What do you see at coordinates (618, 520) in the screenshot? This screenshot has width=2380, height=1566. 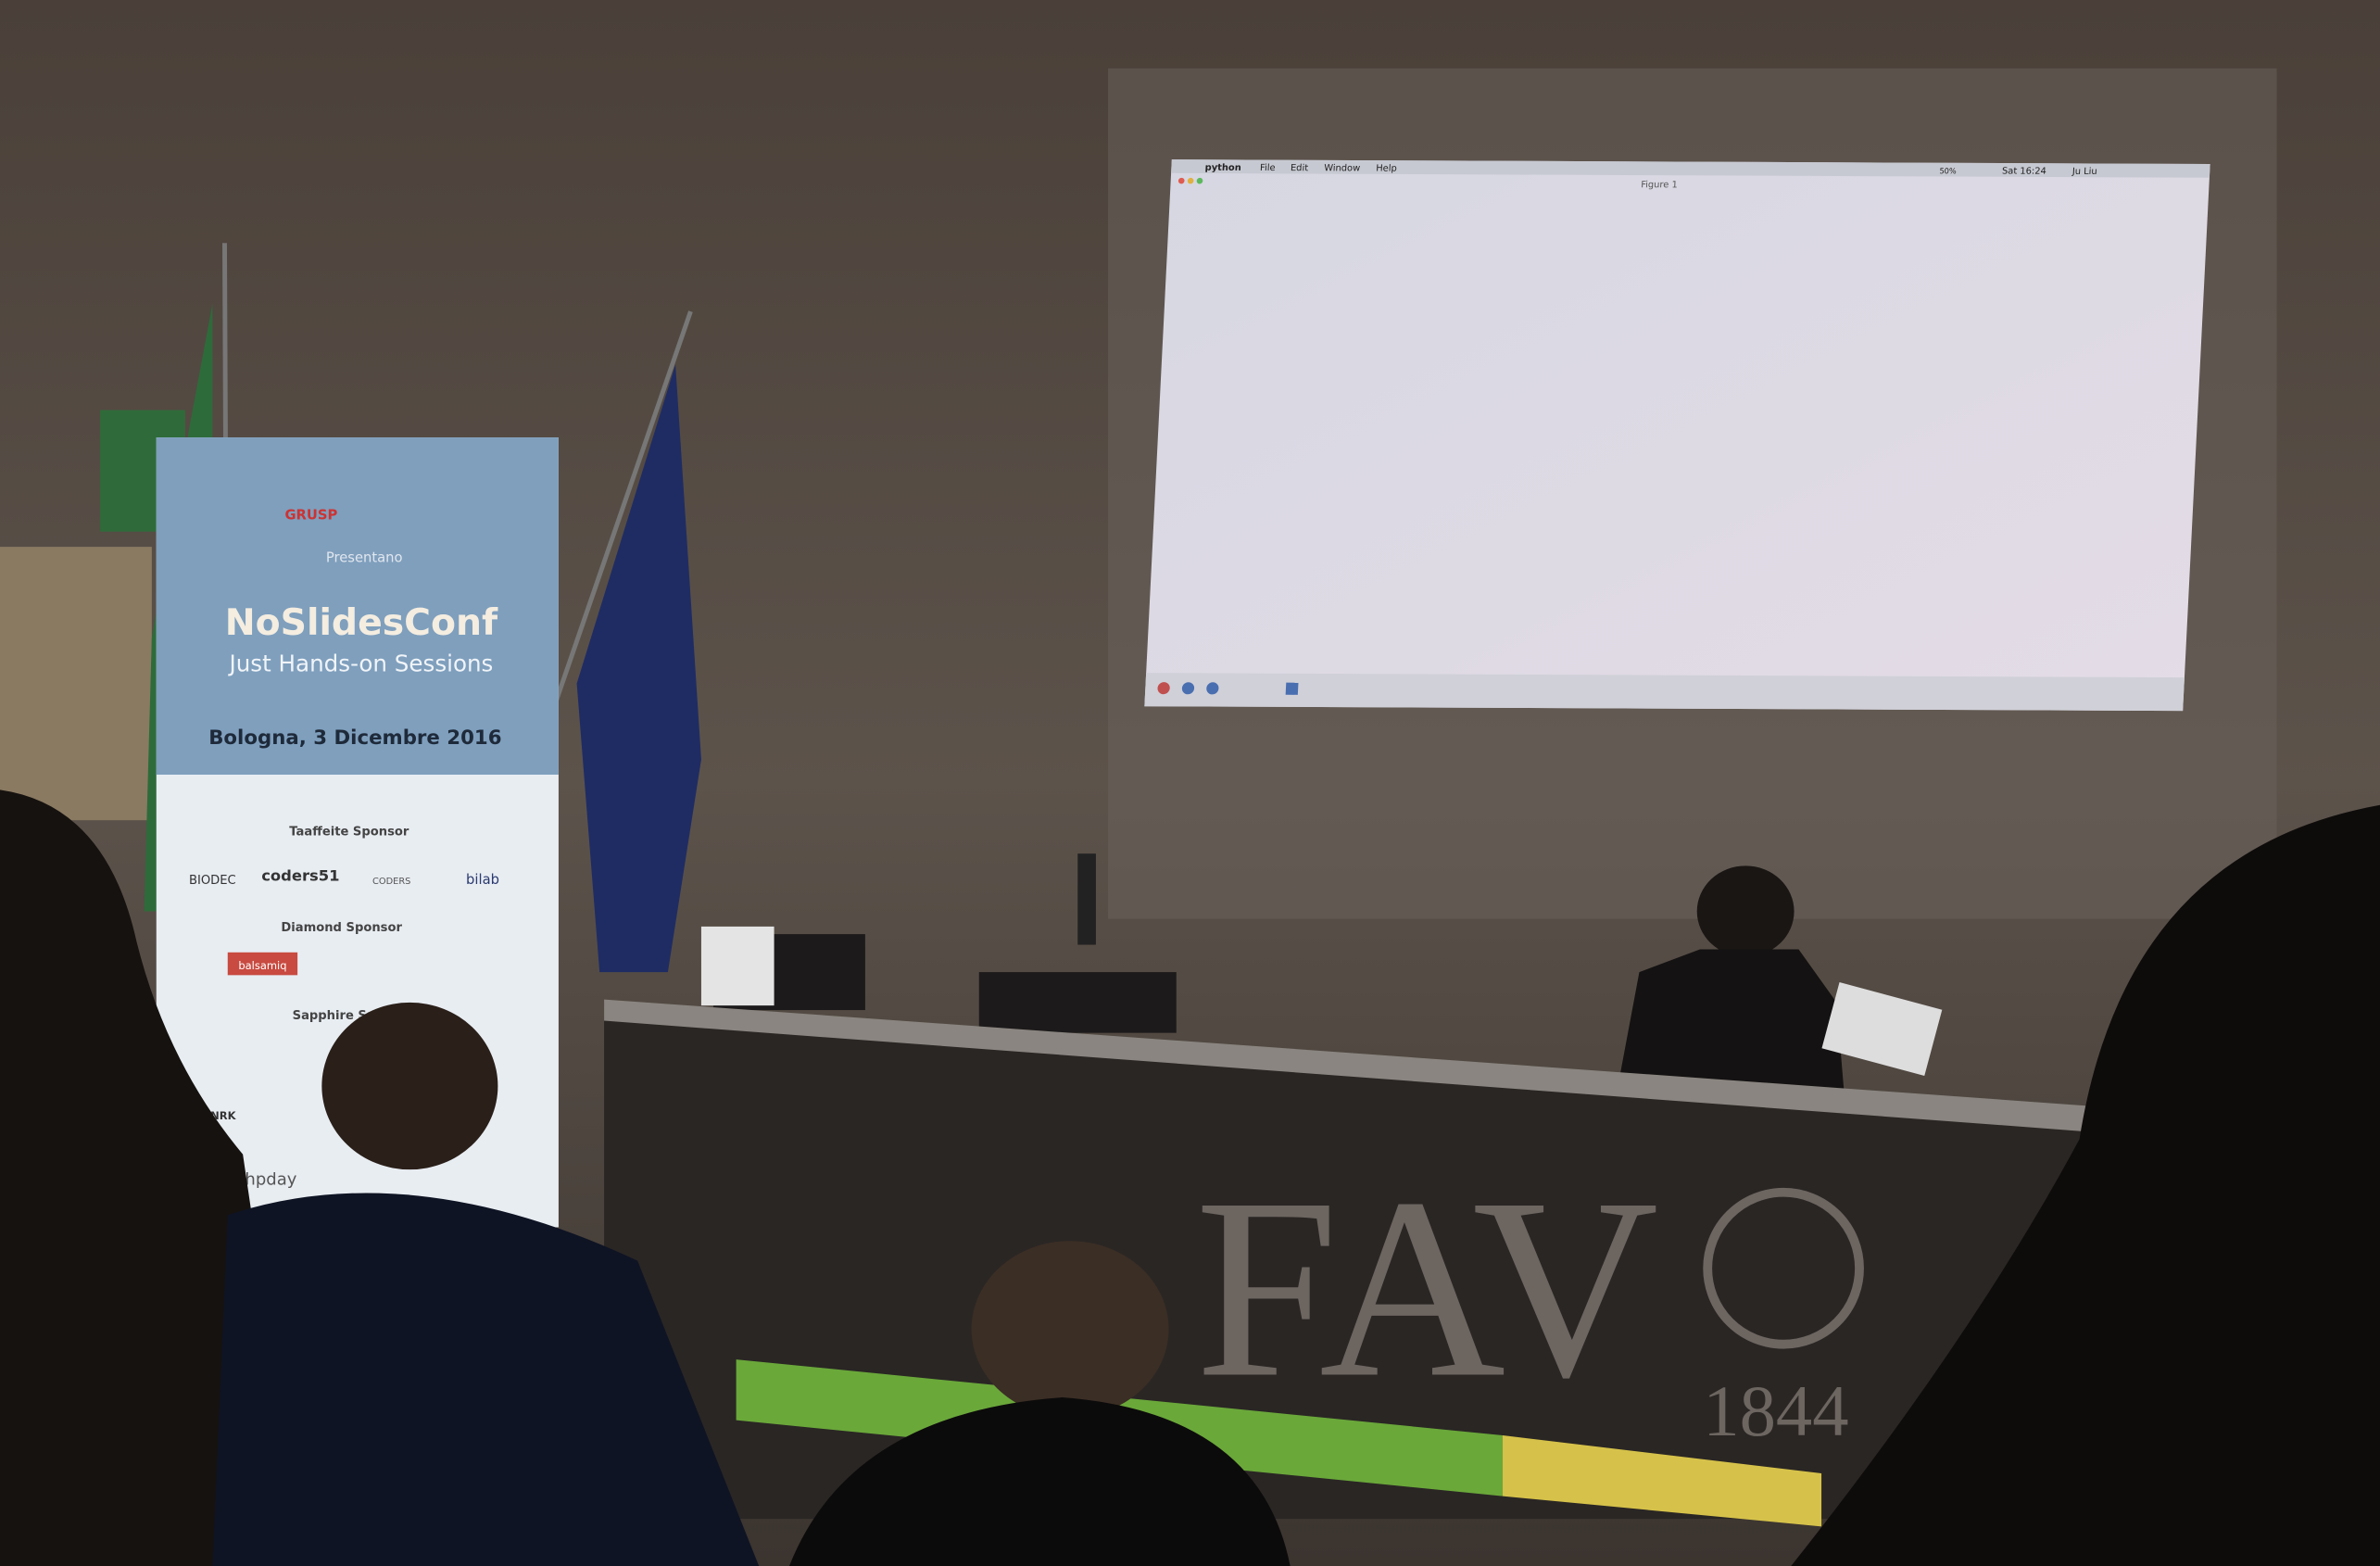 I see `flag-pole` at bounding box center [618, 520].